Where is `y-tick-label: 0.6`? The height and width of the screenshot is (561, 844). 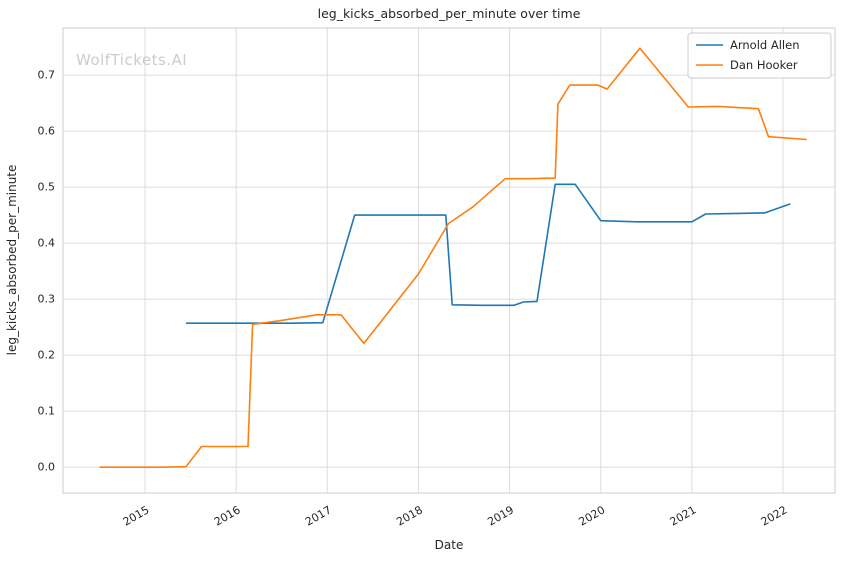
y-tick-label: 0.6 is located at coordinates (47, 131).